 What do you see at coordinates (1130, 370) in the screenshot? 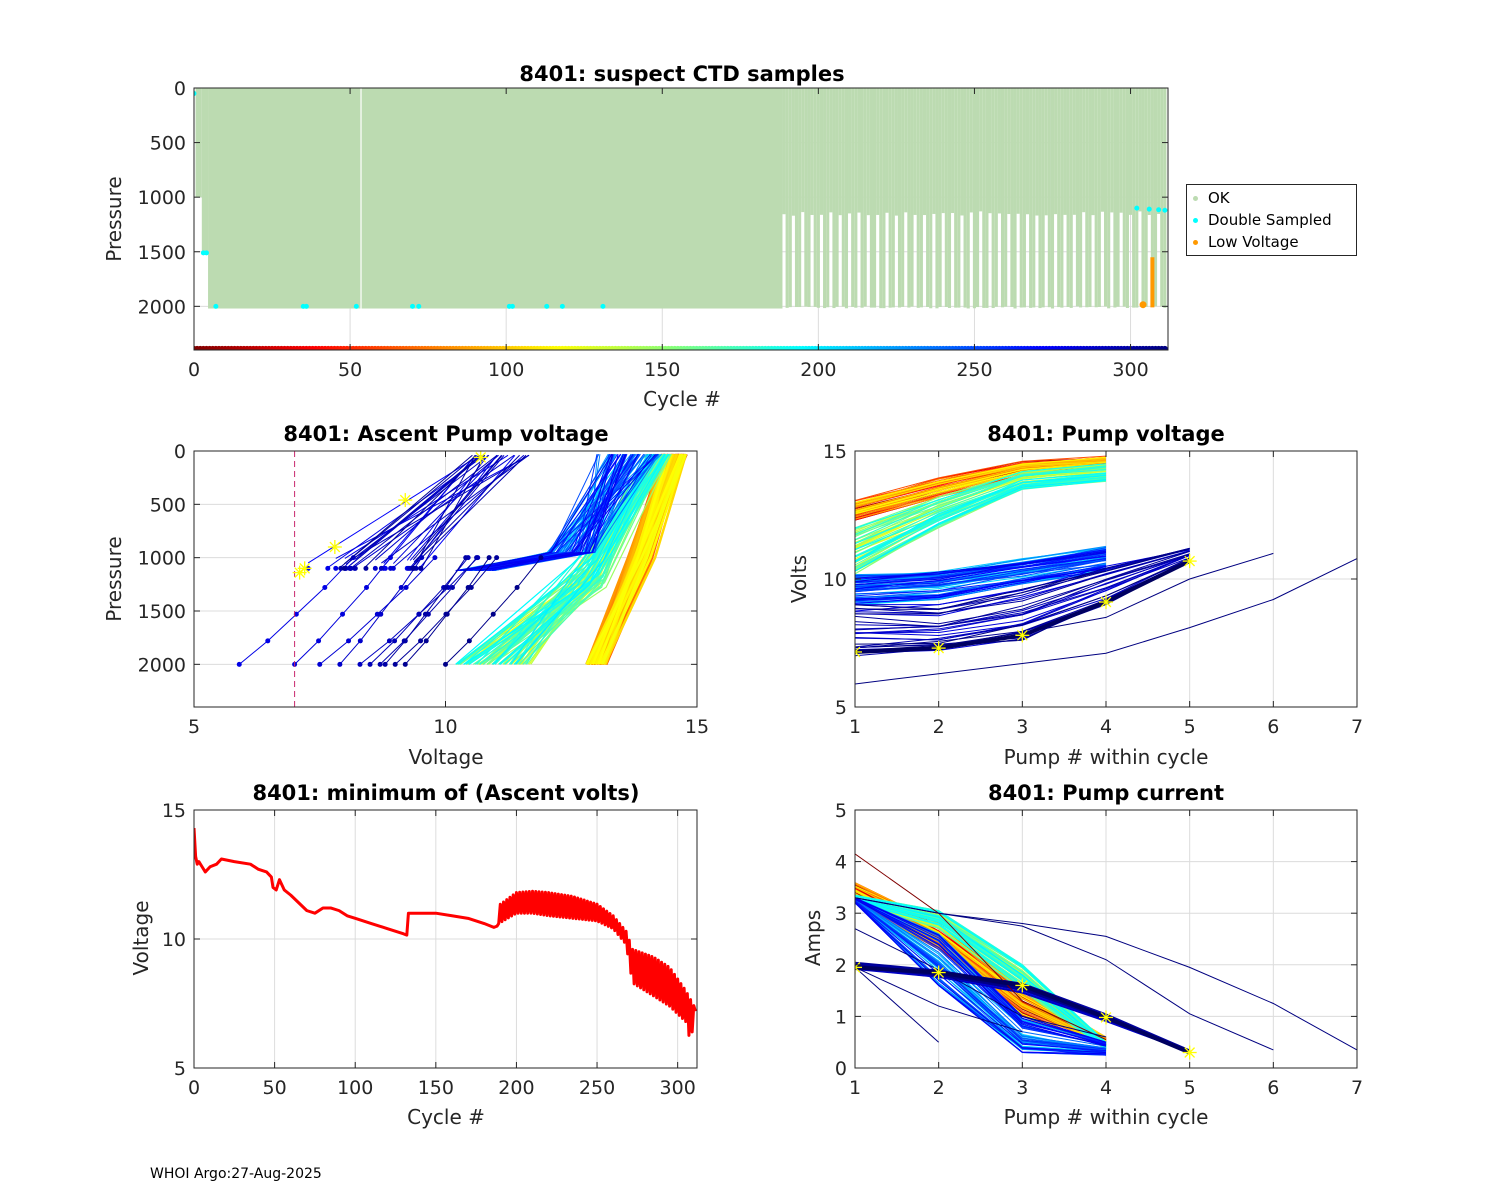
I see `x-tick-label: 300` at bounding box center [1130, 370].